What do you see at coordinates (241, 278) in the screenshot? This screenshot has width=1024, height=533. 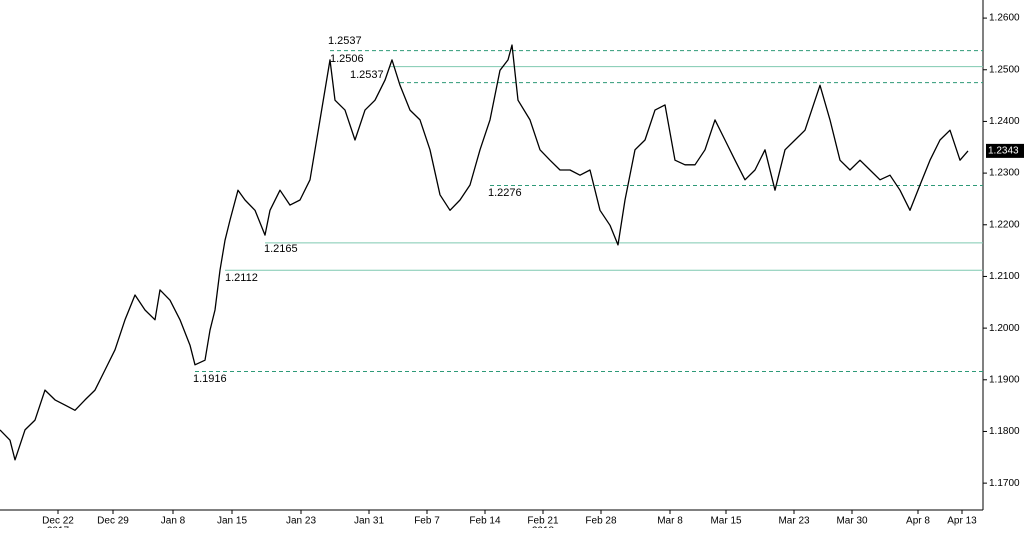 I see `level-annotation: 1.2112` at bounding box center [241, 278].